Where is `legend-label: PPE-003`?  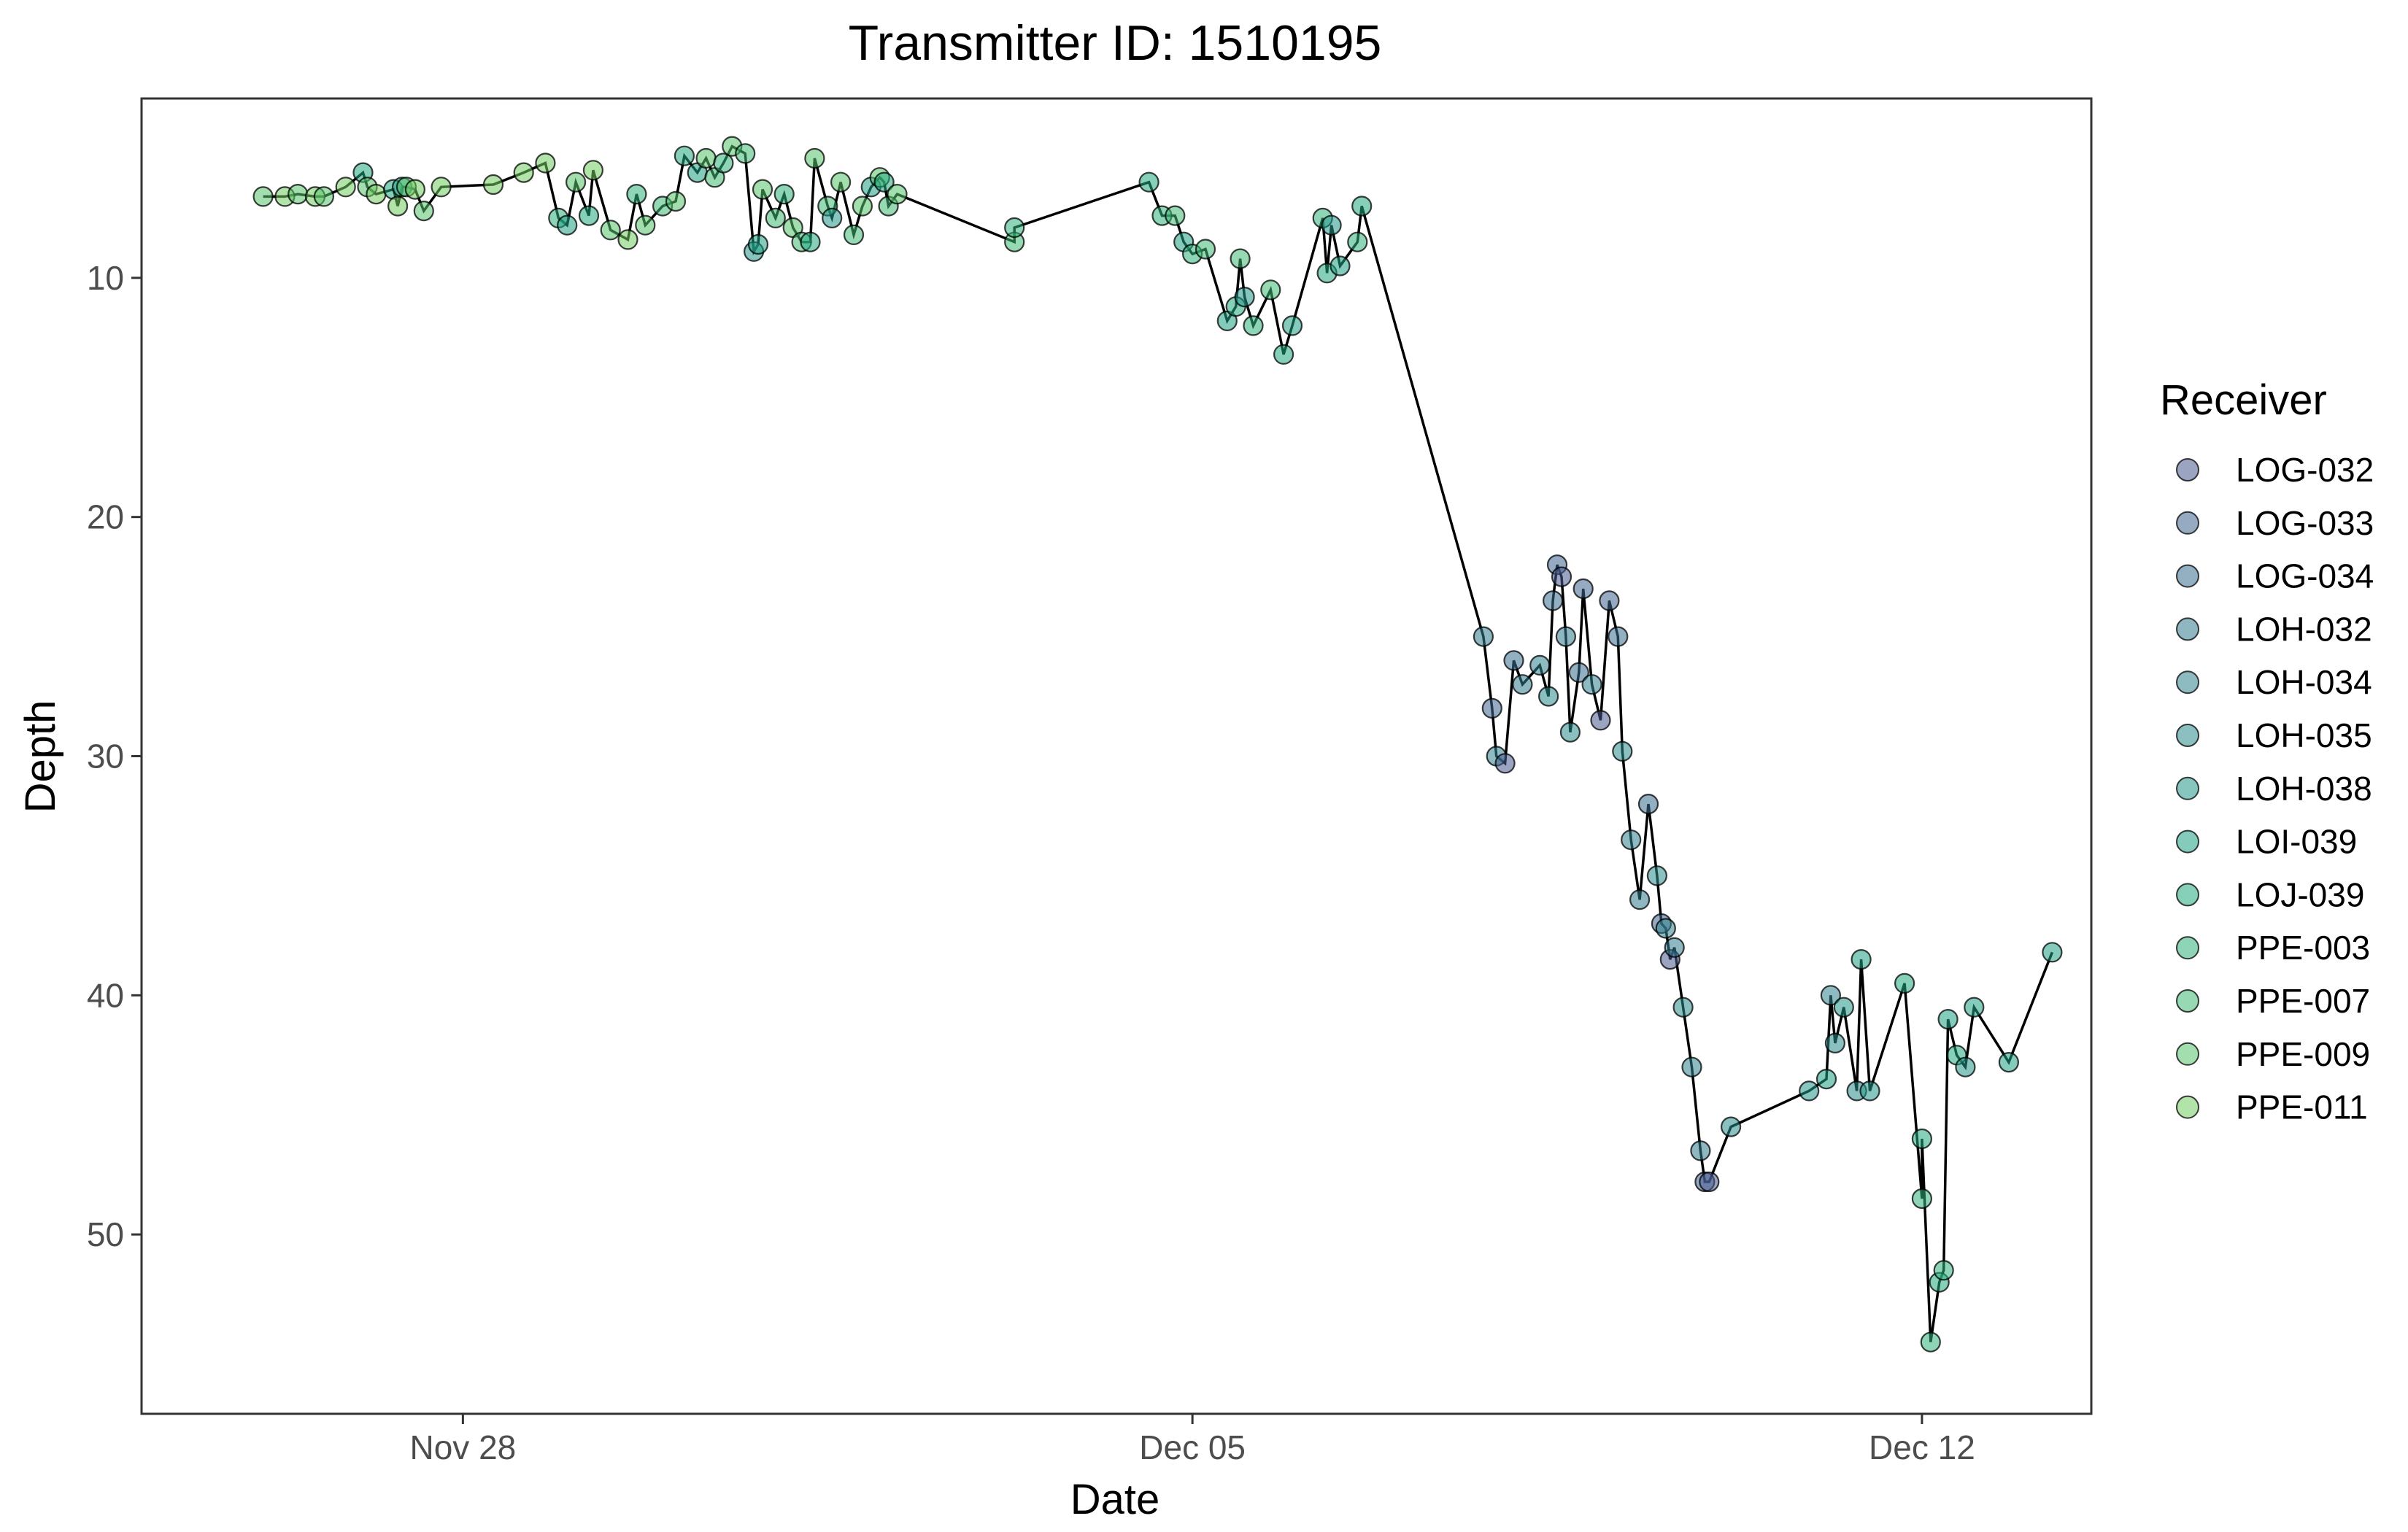 legend-label: PPE-003 is located at coordinates (2303, 948).